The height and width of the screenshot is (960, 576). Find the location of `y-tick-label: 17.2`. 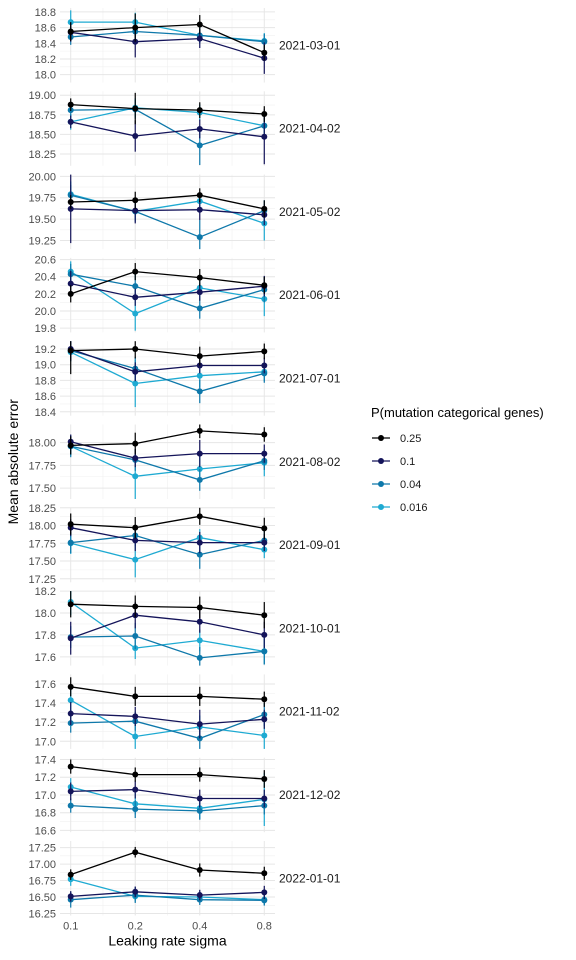

y-tick-label: 17.2 is located at coordinates (45, 723).